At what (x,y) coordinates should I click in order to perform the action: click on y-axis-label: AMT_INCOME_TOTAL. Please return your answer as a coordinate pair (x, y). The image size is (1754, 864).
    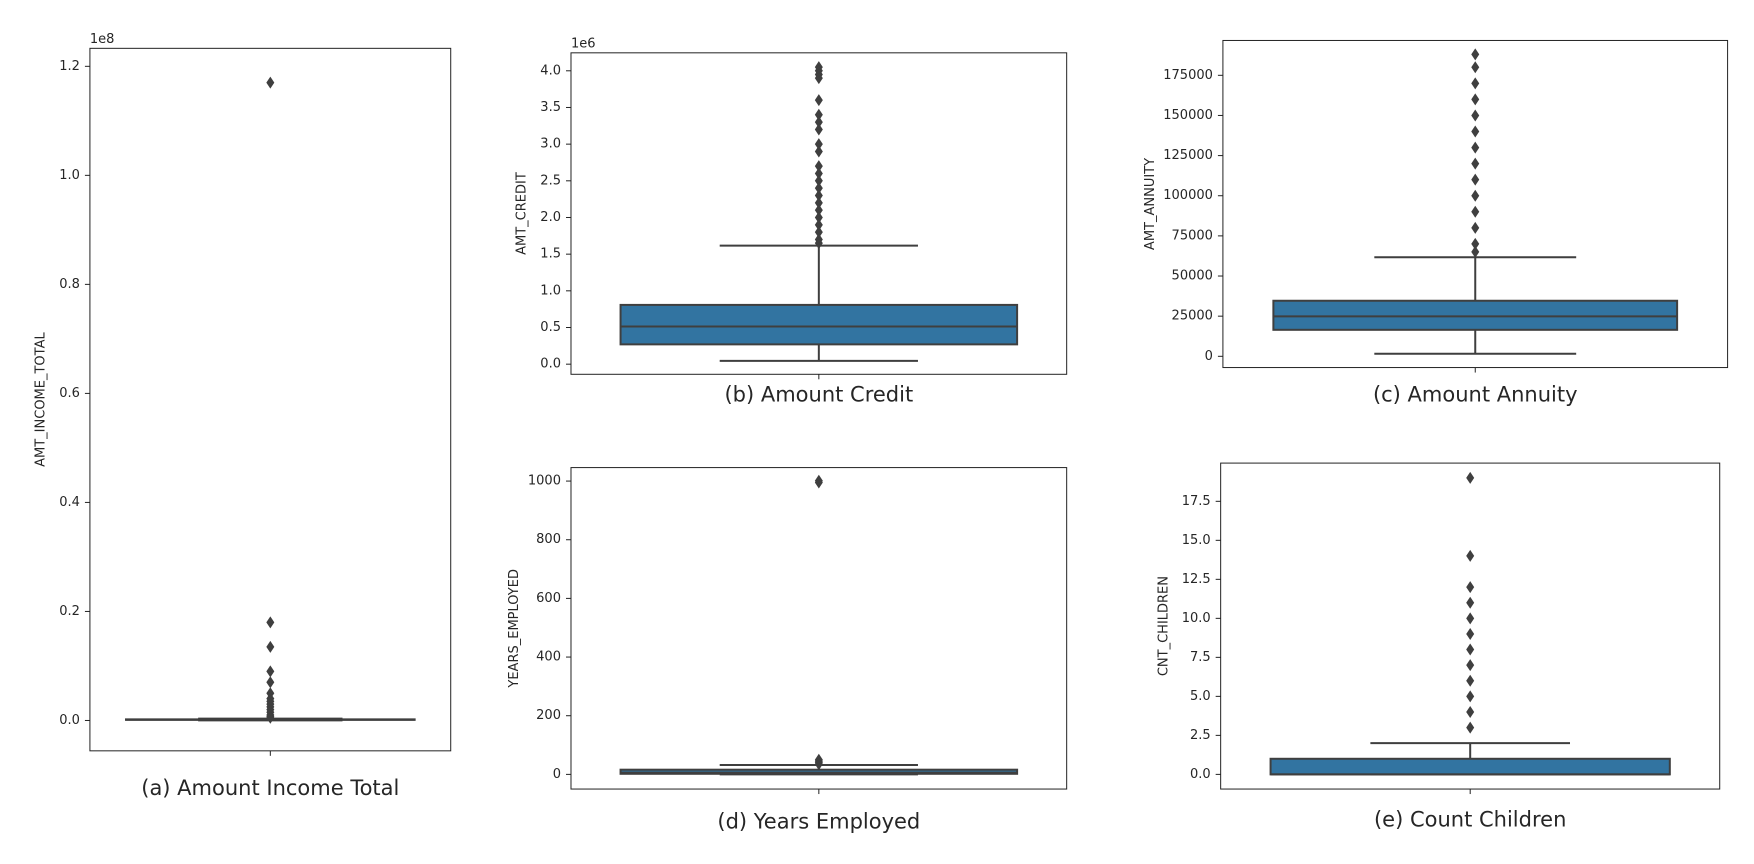
    Looking at the image, I should click on (41, 399).